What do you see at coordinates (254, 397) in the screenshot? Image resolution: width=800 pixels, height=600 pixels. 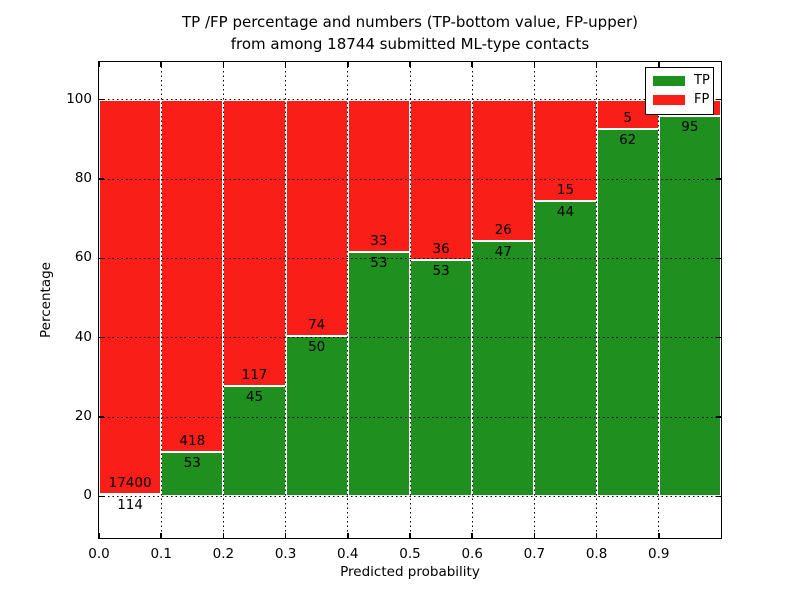 I see `tp-count-label: 45` at bounding box center [254, 397].